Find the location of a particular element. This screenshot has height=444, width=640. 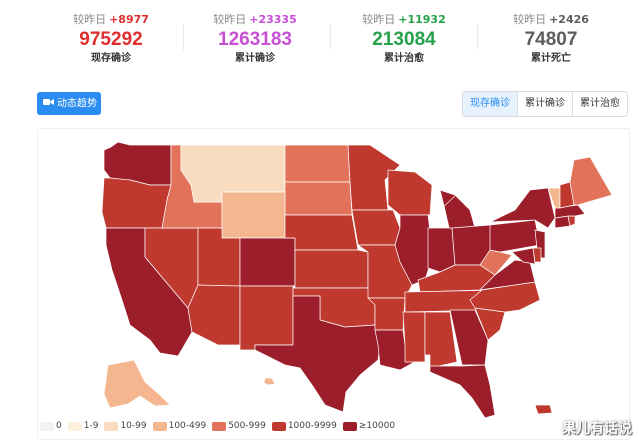

state-ks is located at coordinates (331, 269).